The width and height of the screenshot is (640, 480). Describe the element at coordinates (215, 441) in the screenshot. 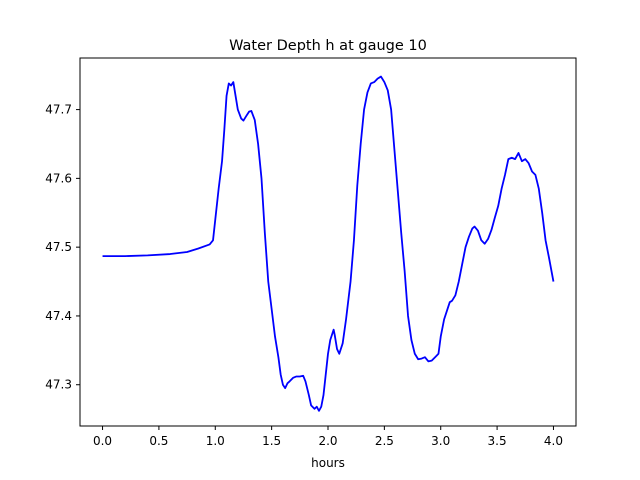

I see `x-tick-label: 1.0` at that location.